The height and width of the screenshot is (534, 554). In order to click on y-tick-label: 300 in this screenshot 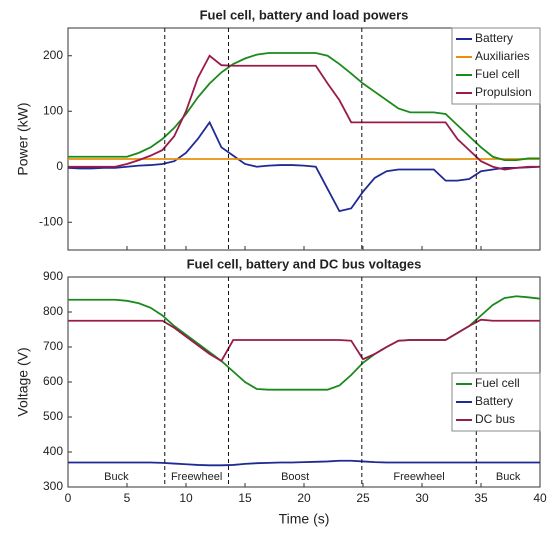, I will do `click(53, 486)`.